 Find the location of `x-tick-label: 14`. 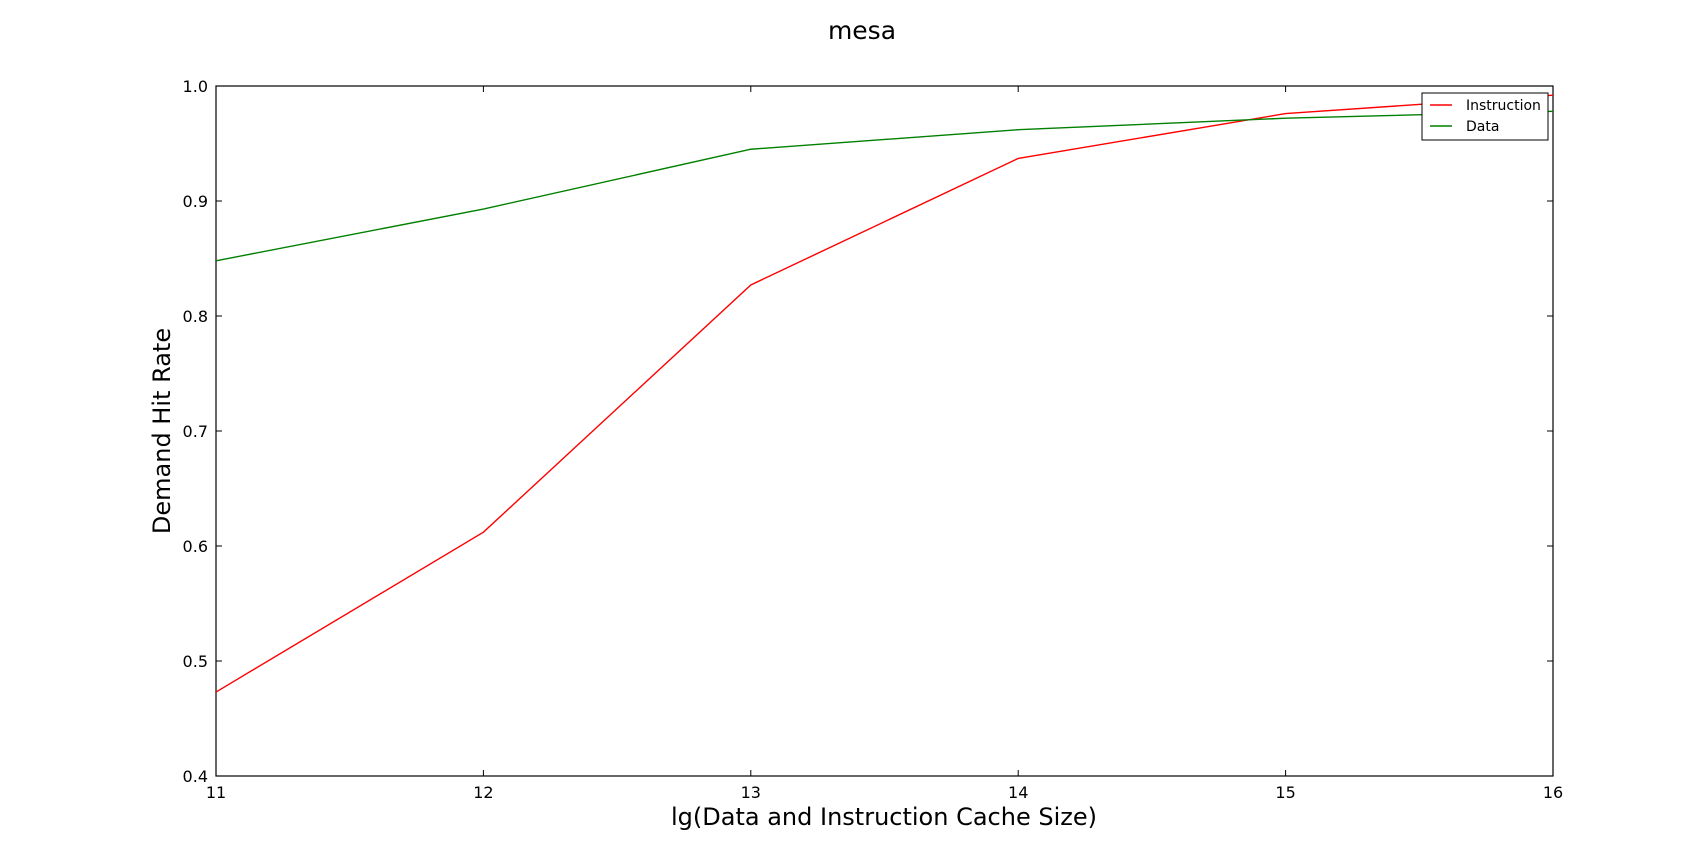

x-tick-label: 14 is located at coordinates (1018, 792).